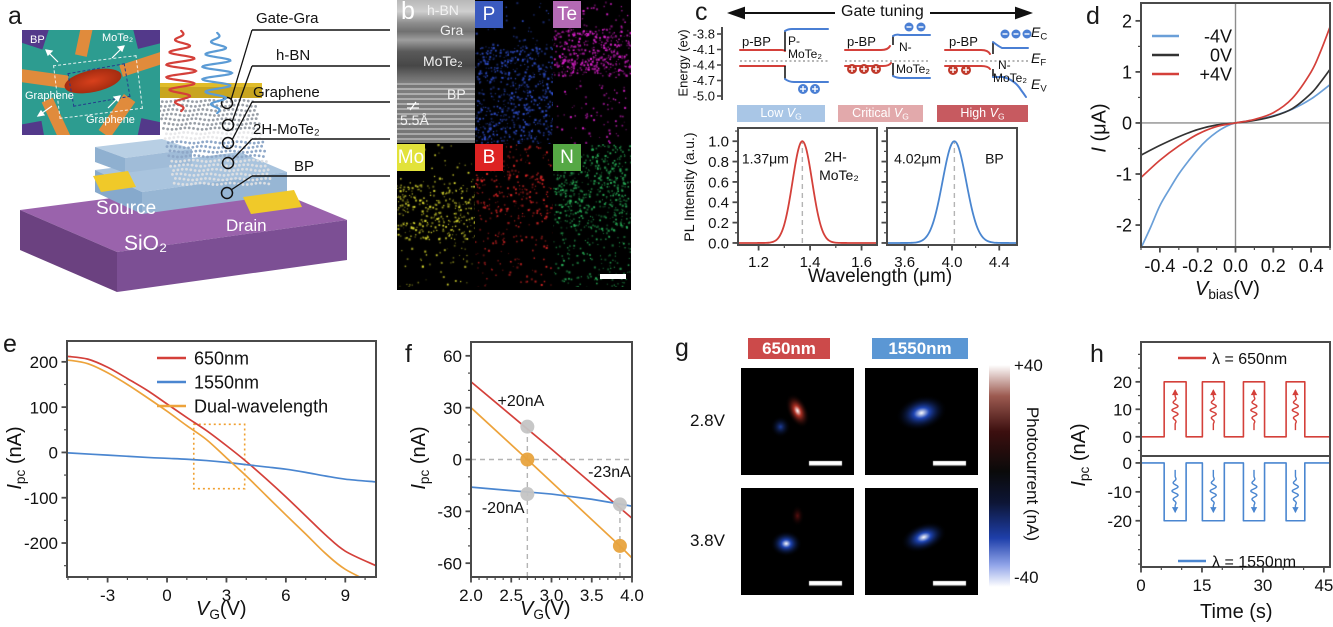  I want to click on svg-text: p-BP, so click(861, 41).